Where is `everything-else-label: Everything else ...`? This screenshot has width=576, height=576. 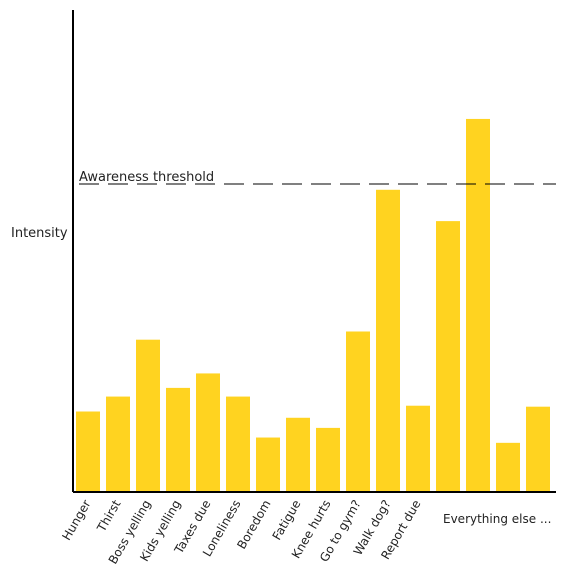 everything-else-label: Everything else ... is located at coordinates (497, 519).